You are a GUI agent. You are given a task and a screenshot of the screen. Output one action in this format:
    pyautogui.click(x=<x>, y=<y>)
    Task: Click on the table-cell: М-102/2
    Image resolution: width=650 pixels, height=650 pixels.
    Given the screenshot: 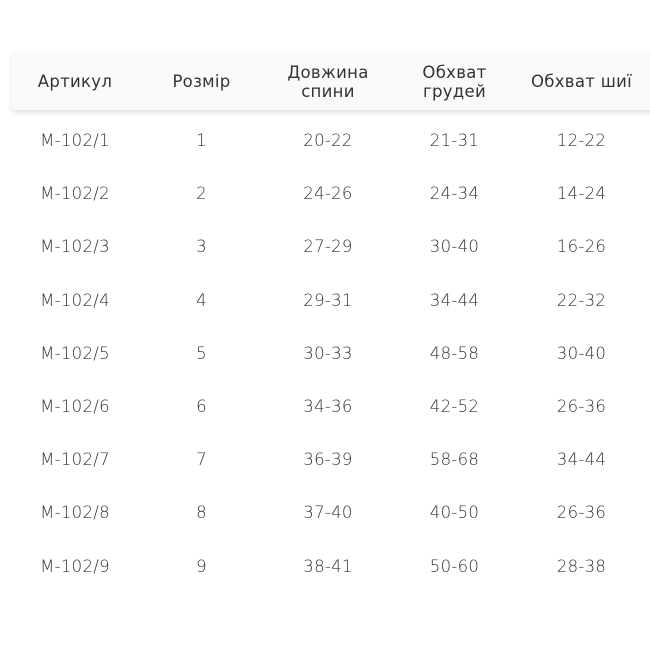 What is the action you would take?
    pyautogui.click(x=75, y=194)
    